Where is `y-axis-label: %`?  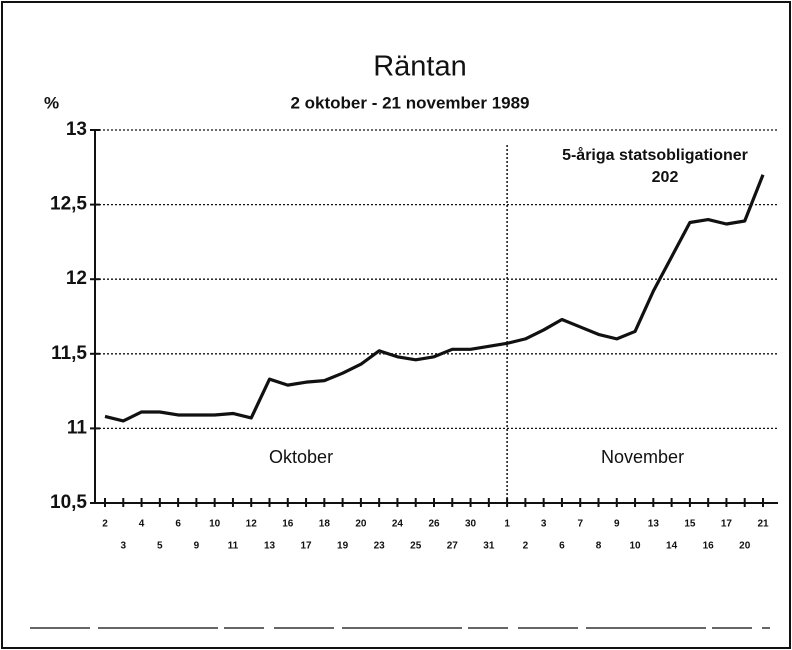
y-axis-label: % is located at coordinates (51, 102).